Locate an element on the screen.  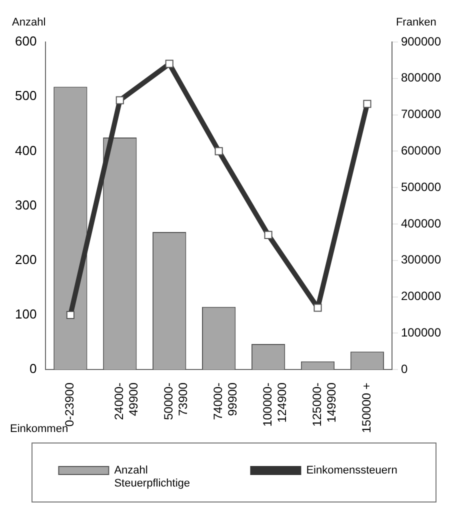
y2-tick-label: 900000 is located at coordinates (421, 41).